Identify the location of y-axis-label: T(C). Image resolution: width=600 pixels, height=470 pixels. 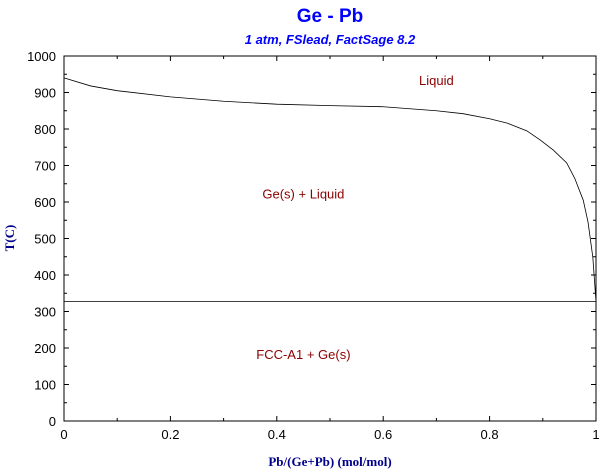
(9, 238).